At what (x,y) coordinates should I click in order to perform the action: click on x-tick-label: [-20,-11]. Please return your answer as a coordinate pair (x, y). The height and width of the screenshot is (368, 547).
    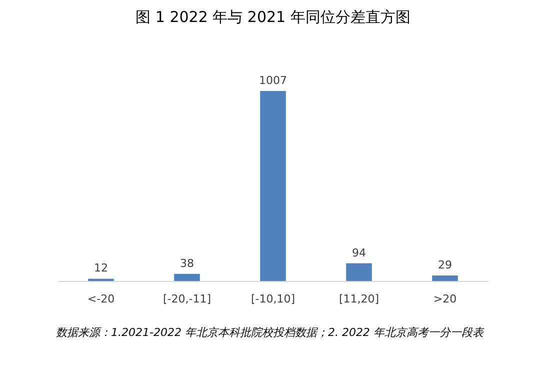
    Looking at the image, I should click on (187, 299).